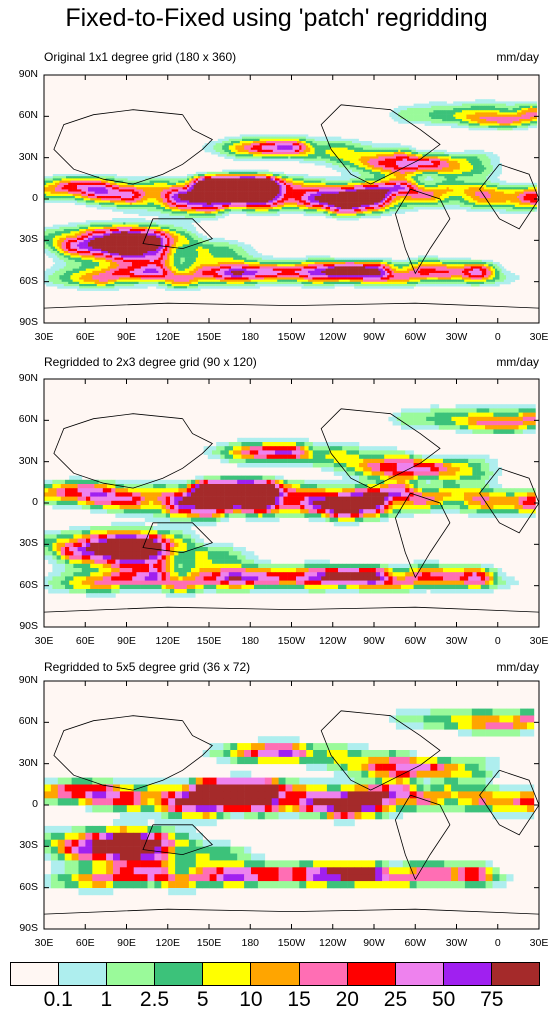  Describe the element at coordinates (150, 362) in the screenshot. I see `panel-subtitle: Regridded to 2x3 degree grid (90 x 120)` at that location.